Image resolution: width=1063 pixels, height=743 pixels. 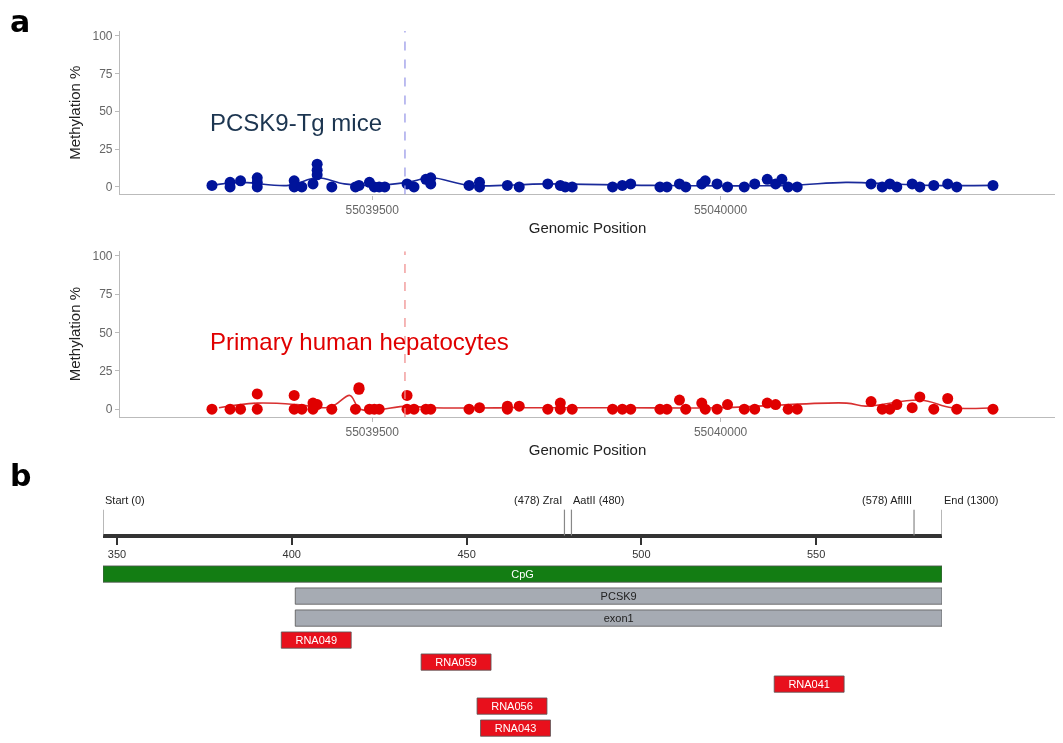 I want to click on data-label: RNA059, so click(x=456, y=662).